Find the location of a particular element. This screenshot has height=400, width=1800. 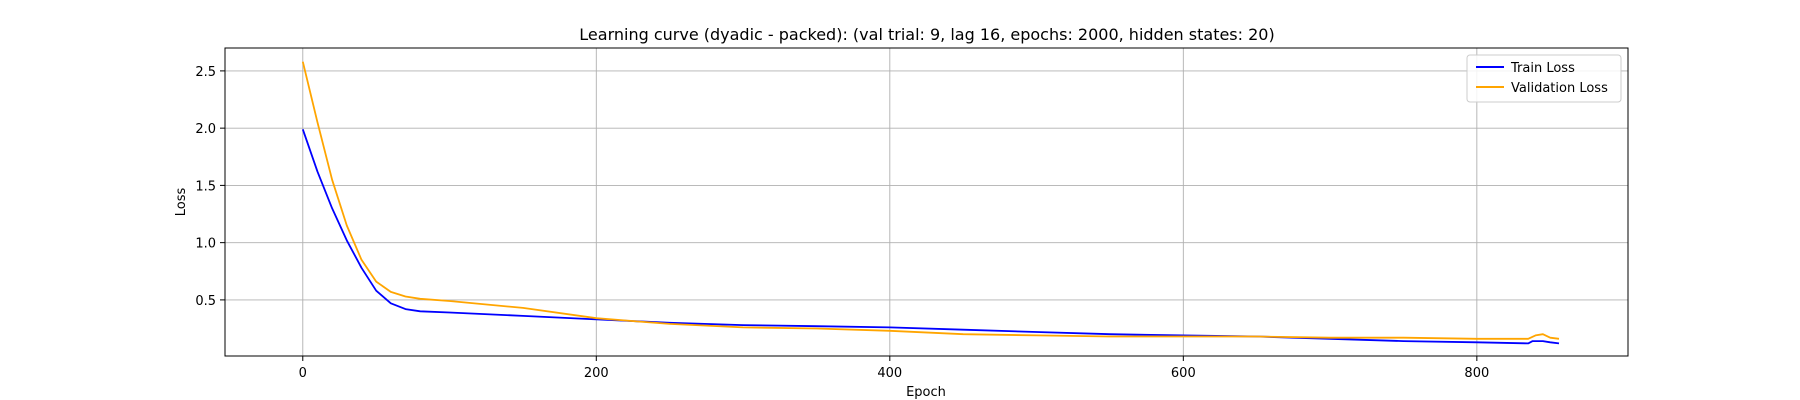

x-tick-label: 400 is located at coordinates (889, 373).